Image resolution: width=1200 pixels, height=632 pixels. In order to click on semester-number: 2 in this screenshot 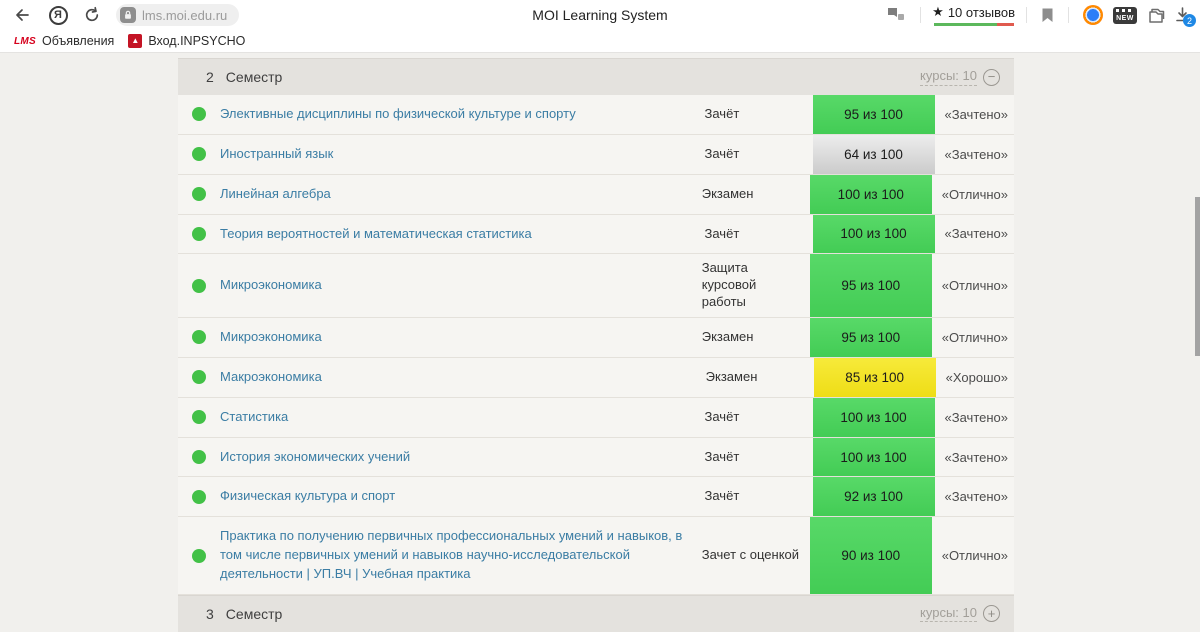, I will do `click(210, 77)`.